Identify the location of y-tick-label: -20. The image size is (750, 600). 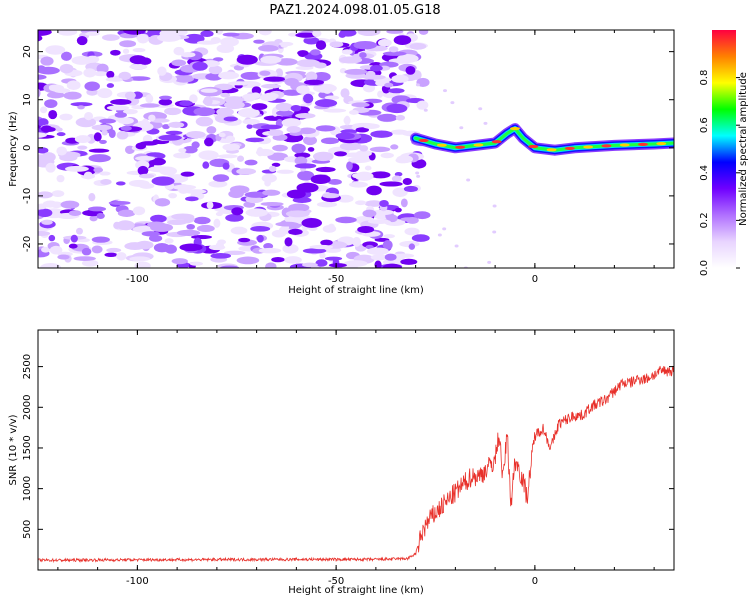
(27, 244).